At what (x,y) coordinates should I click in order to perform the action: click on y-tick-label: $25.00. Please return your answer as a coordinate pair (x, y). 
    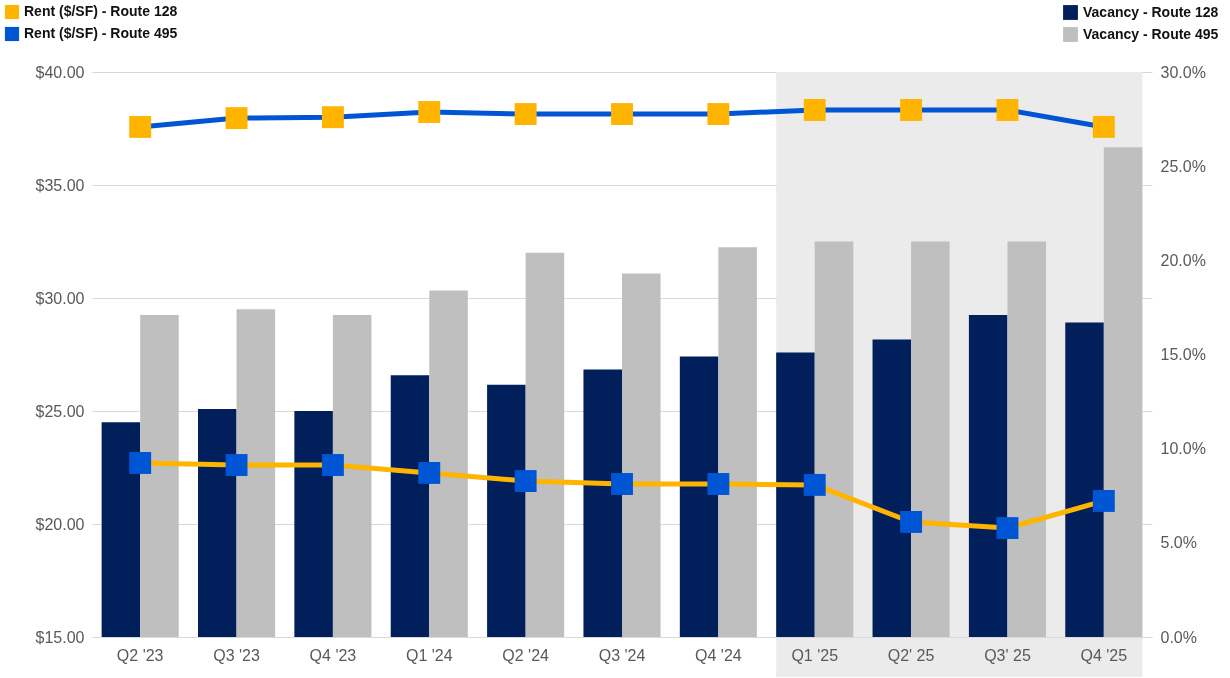
    Looking at the image, I should click on (60, 411).